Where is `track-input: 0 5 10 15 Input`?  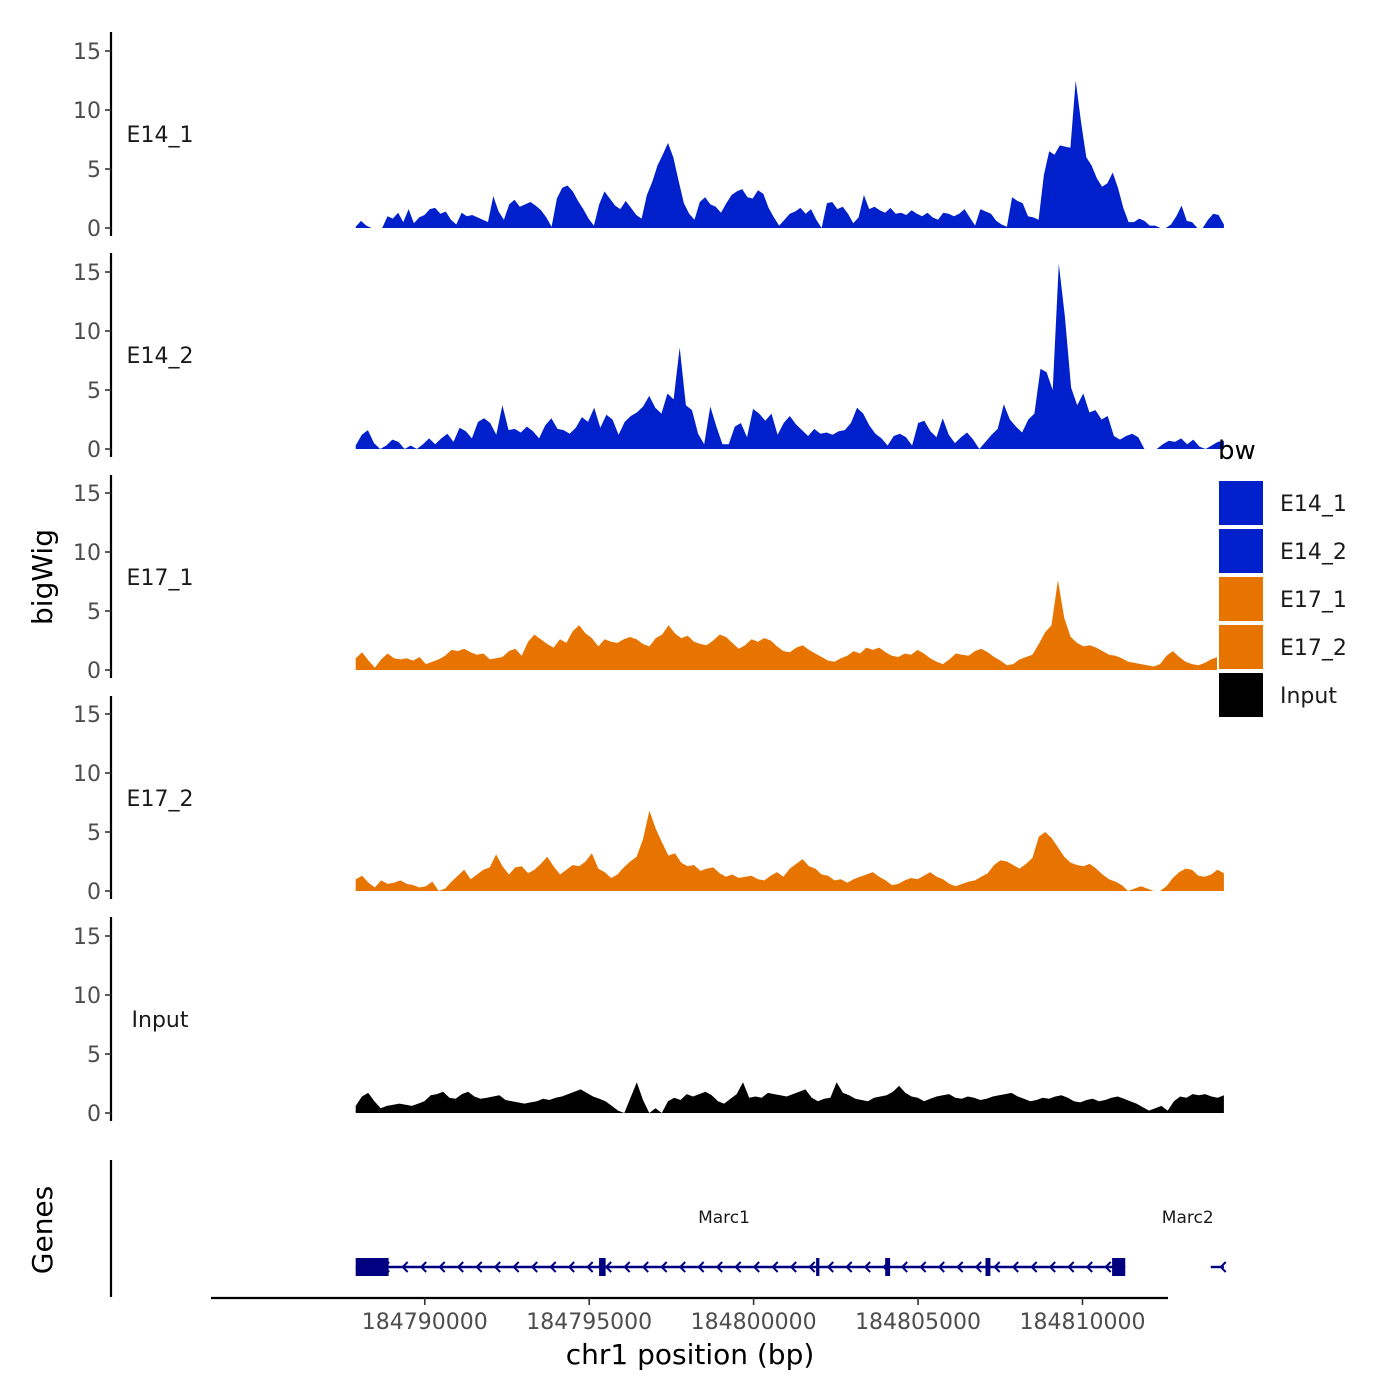 track-input: 0 5 10 15 Input is located at coordinates (648, 1022).